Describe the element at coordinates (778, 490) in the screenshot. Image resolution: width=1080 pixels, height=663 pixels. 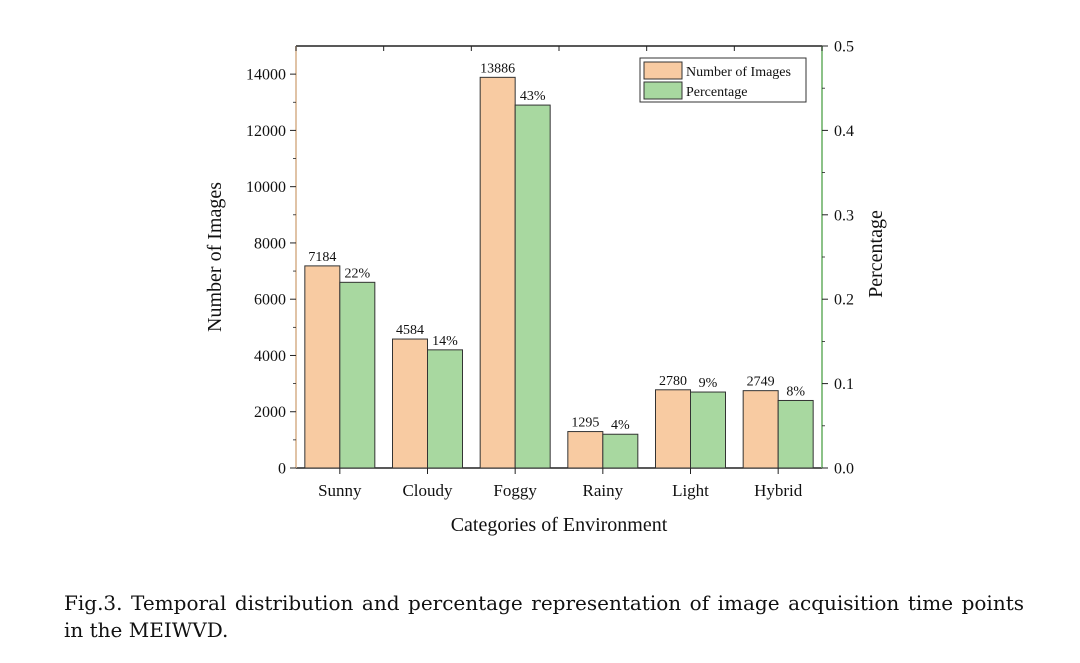
I see `x-tick-label: Hybrid` at that location.